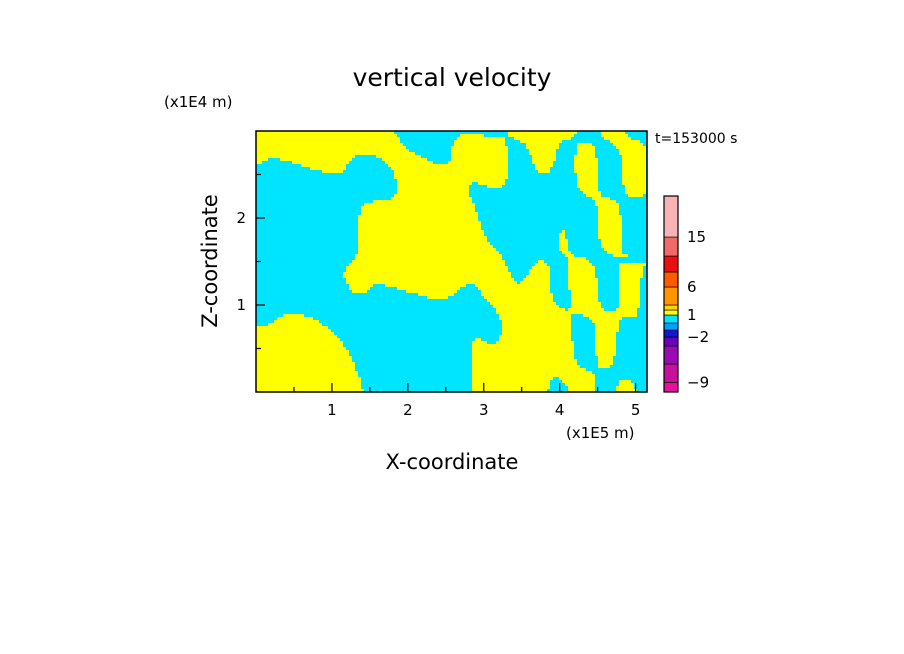  What do you see at coordinates (560, 410) in the screenshot?
I see `x-tick-label: 4` at bounding box center [560, 410].